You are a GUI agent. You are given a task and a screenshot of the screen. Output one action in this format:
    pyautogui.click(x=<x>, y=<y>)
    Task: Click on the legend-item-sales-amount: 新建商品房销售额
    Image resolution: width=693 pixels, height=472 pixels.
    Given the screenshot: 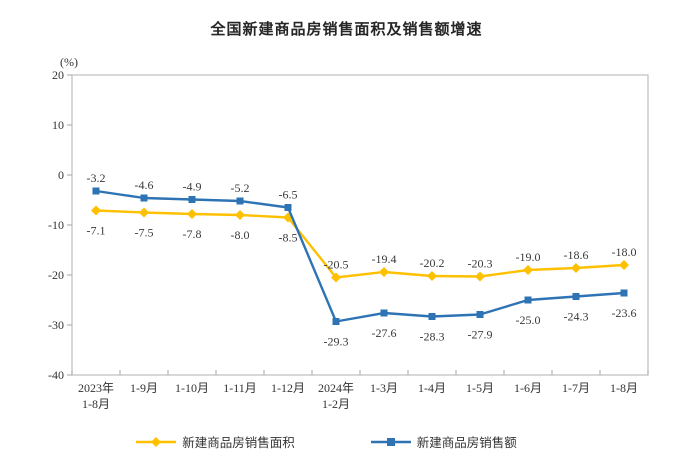 What is the action you would take?
    pyautogui.click(x=443, y=441)
    